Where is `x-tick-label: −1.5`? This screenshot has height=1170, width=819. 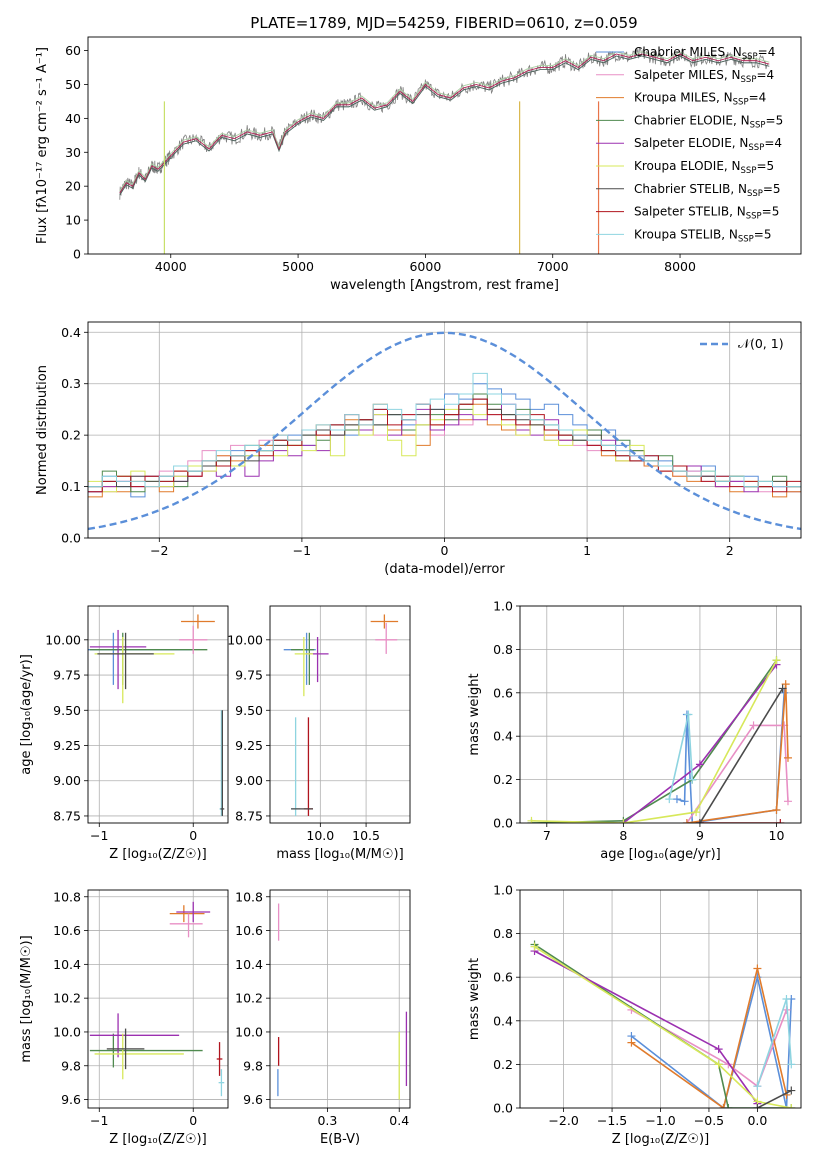
x-tick-label: −1.5 is located at coordinates (612, 1120).